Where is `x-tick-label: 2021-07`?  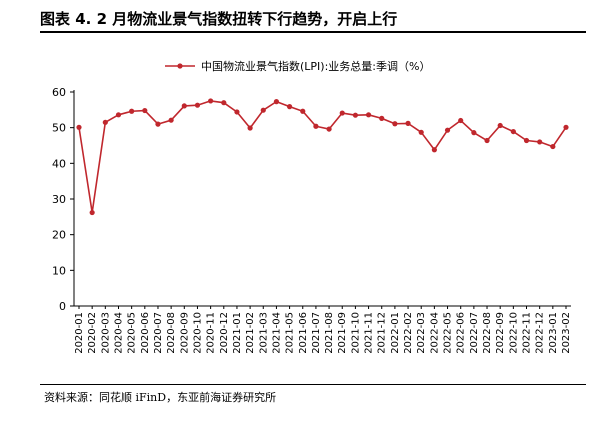 x-tick-label: 2021-07 is located at coordinates (316, 333).